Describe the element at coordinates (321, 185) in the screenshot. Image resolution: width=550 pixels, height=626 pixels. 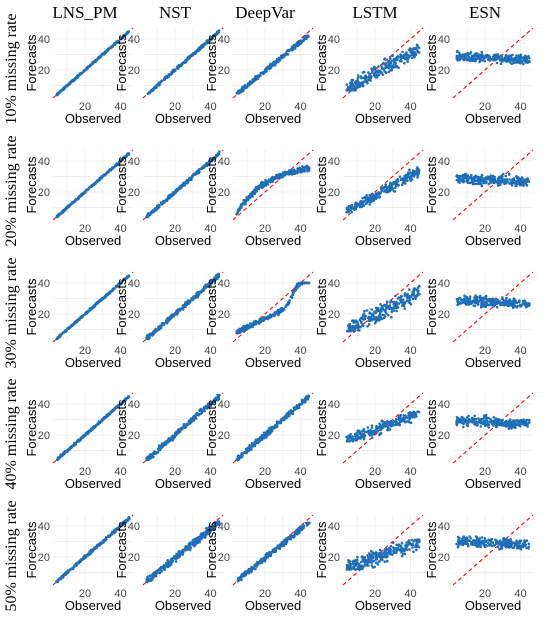
I see `y-axis-label: Forecasts` at that location.